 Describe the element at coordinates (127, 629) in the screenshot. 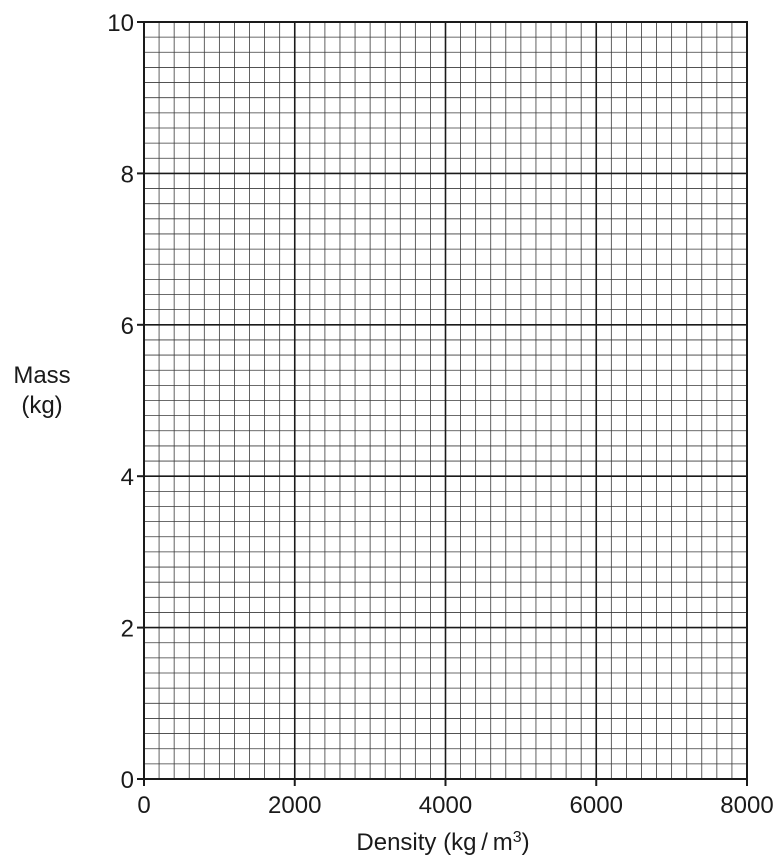

I see `y-tick-label: 2` at that location.